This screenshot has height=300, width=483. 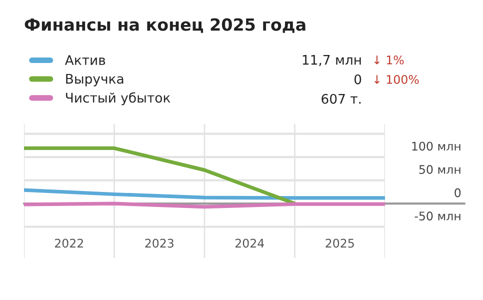 What do you see at coordinates (249, 243) in the screenshot?
I see `x-tick-label: 2024` at bounding box center [249, 243].